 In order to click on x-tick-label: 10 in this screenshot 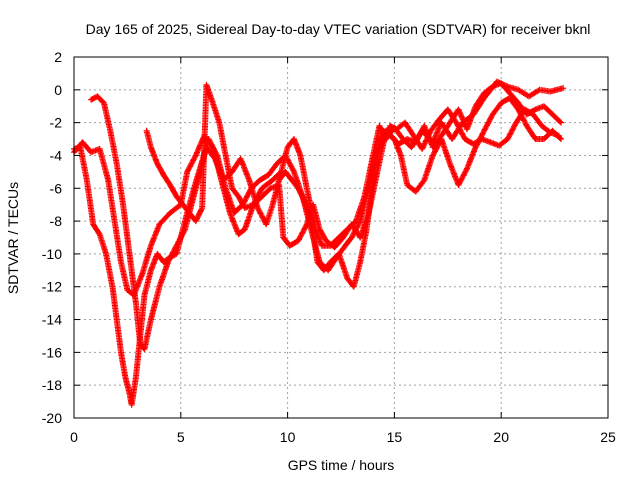, I will do `click(288, 437)`.